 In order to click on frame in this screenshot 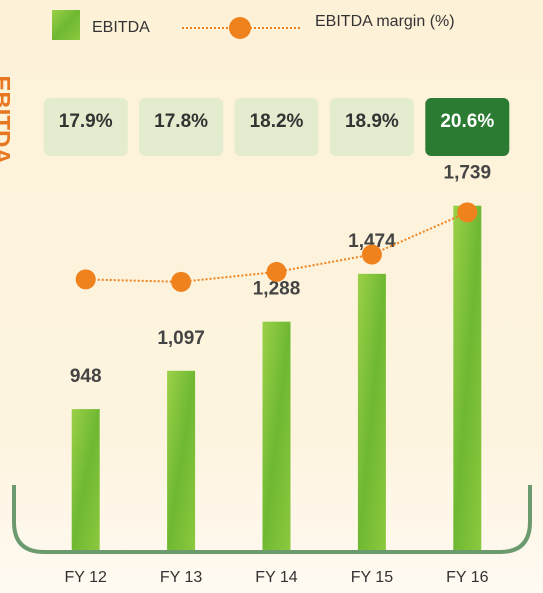, I will do `click(272, 519)`.